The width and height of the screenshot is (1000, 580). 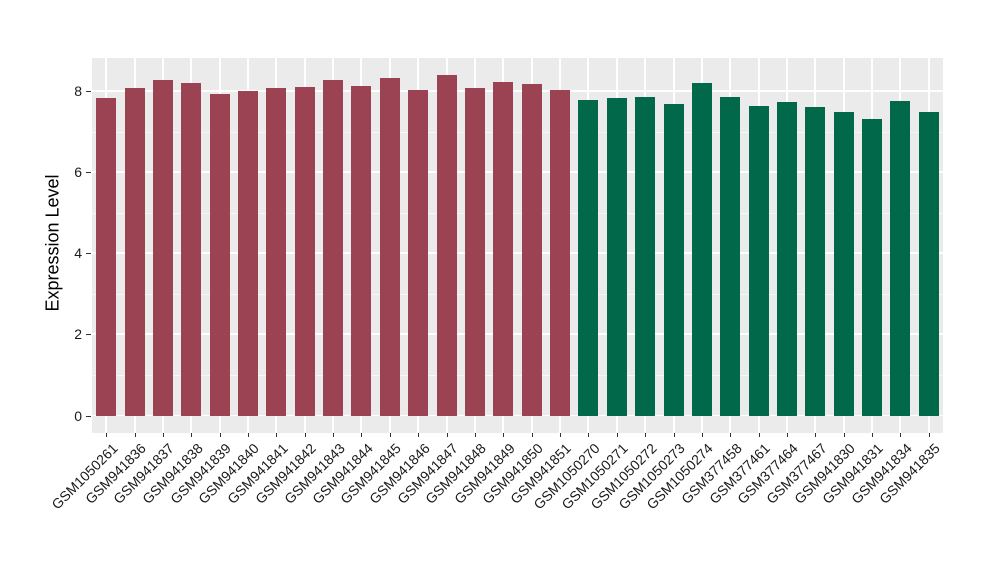 I want to click on y-axis-title: Expression Level, so click(x=52, y=243).